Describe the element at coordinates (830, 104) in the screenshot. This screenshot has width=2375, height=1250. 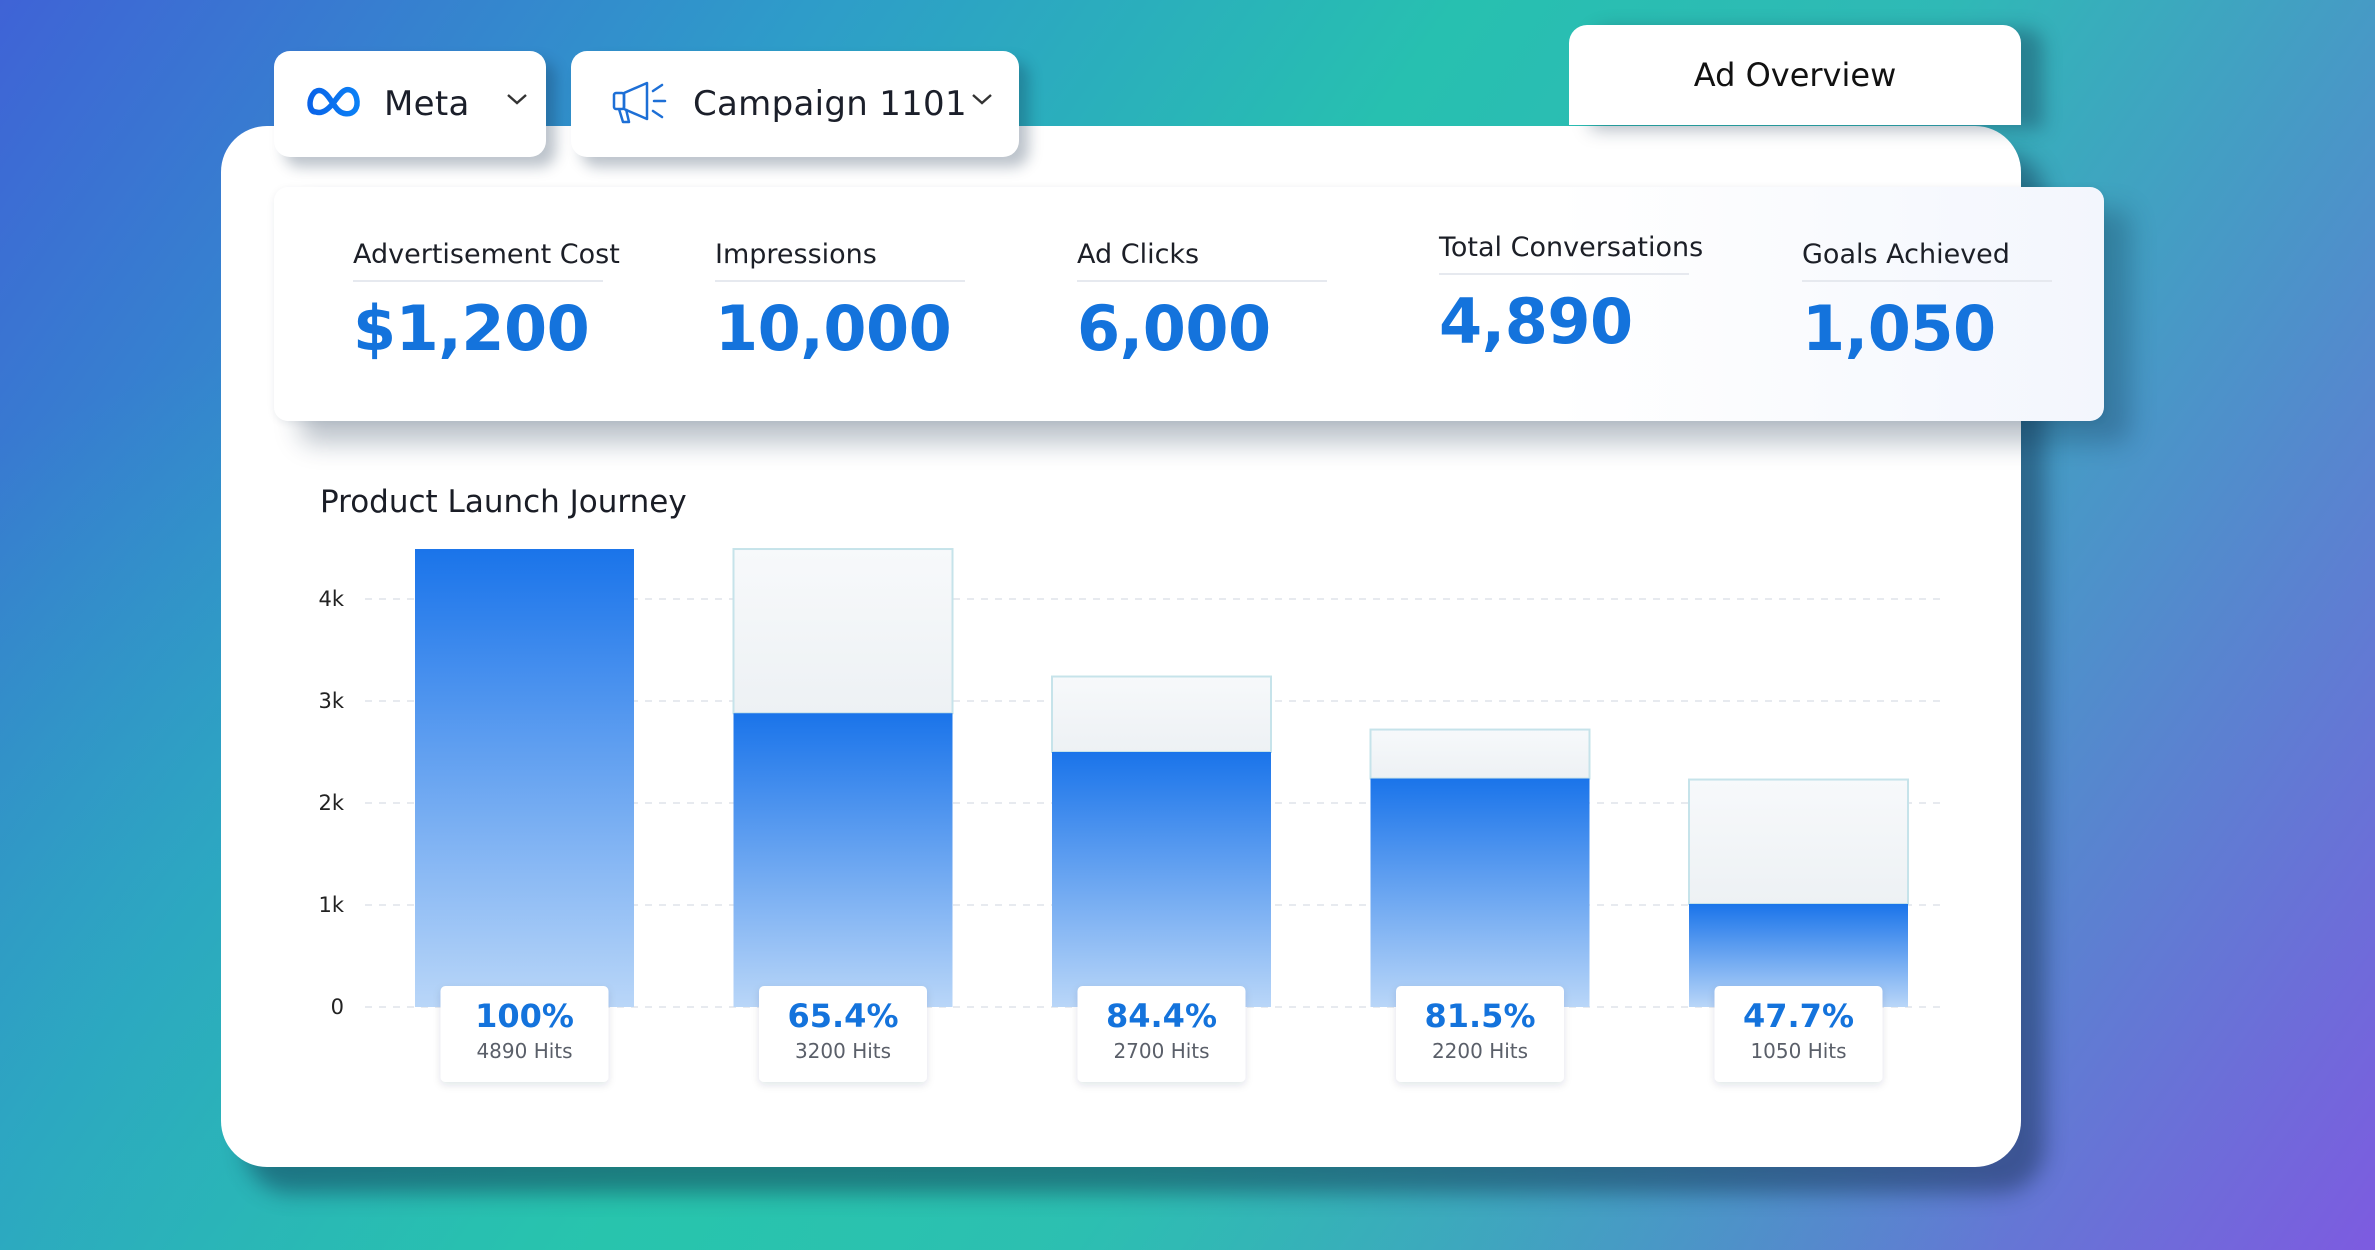
I see `campaign-label: Campaign 1101` at that location.